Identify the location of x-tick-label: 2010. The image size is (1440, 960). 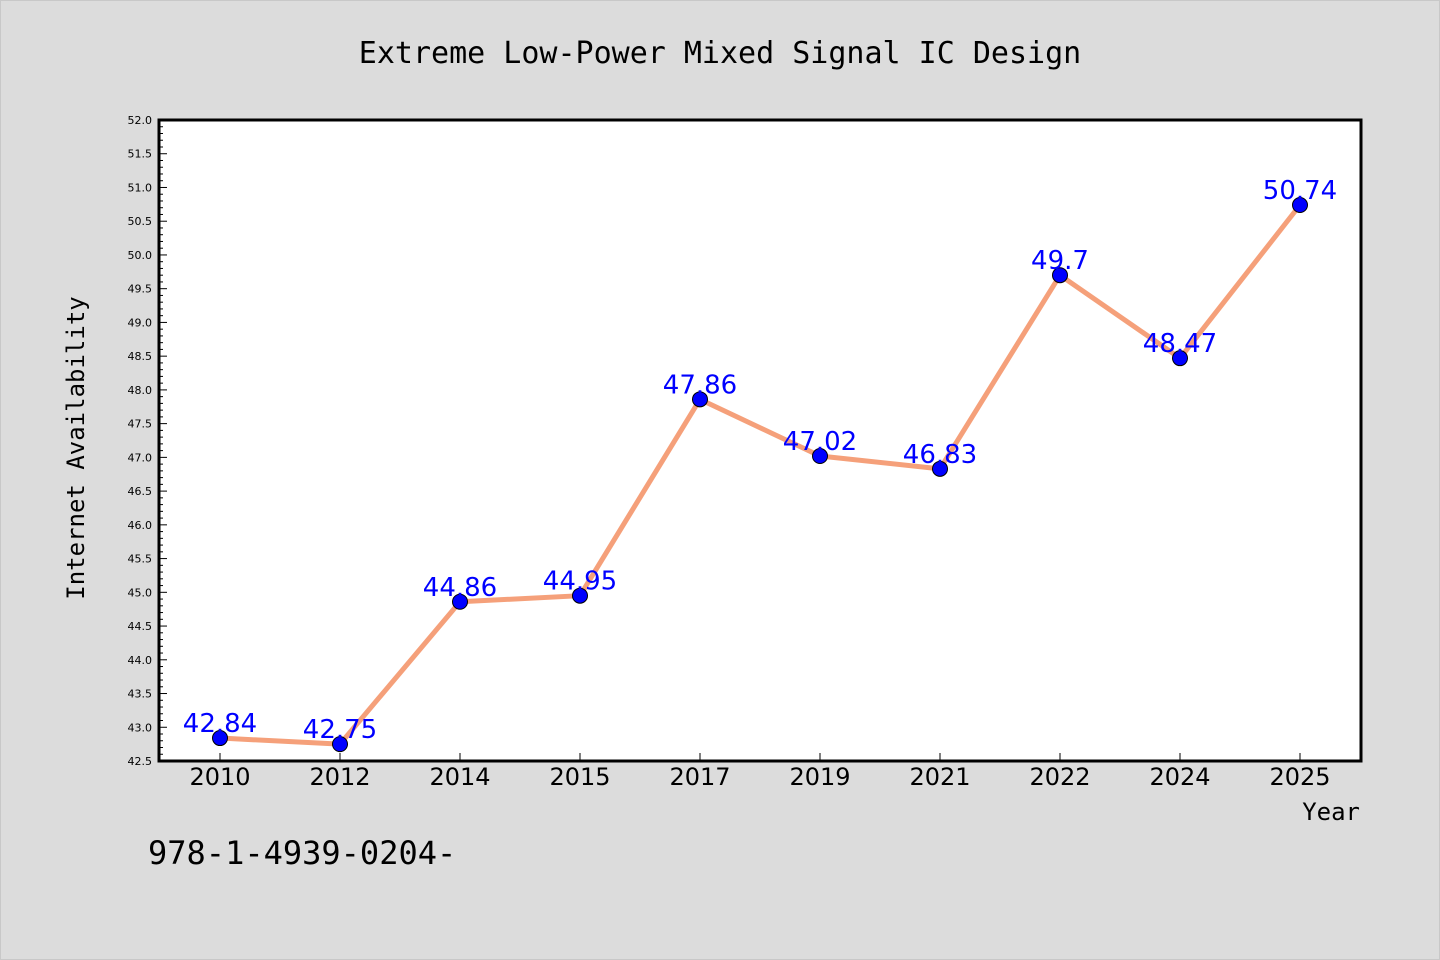
(219, 777).